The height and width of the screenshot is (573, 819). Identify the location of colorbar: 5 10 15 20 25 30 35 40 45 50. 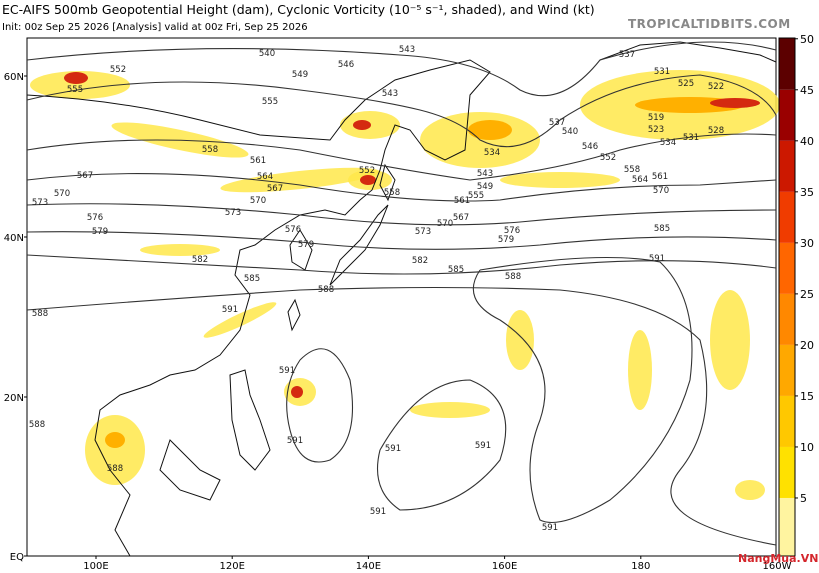
(796, 295).